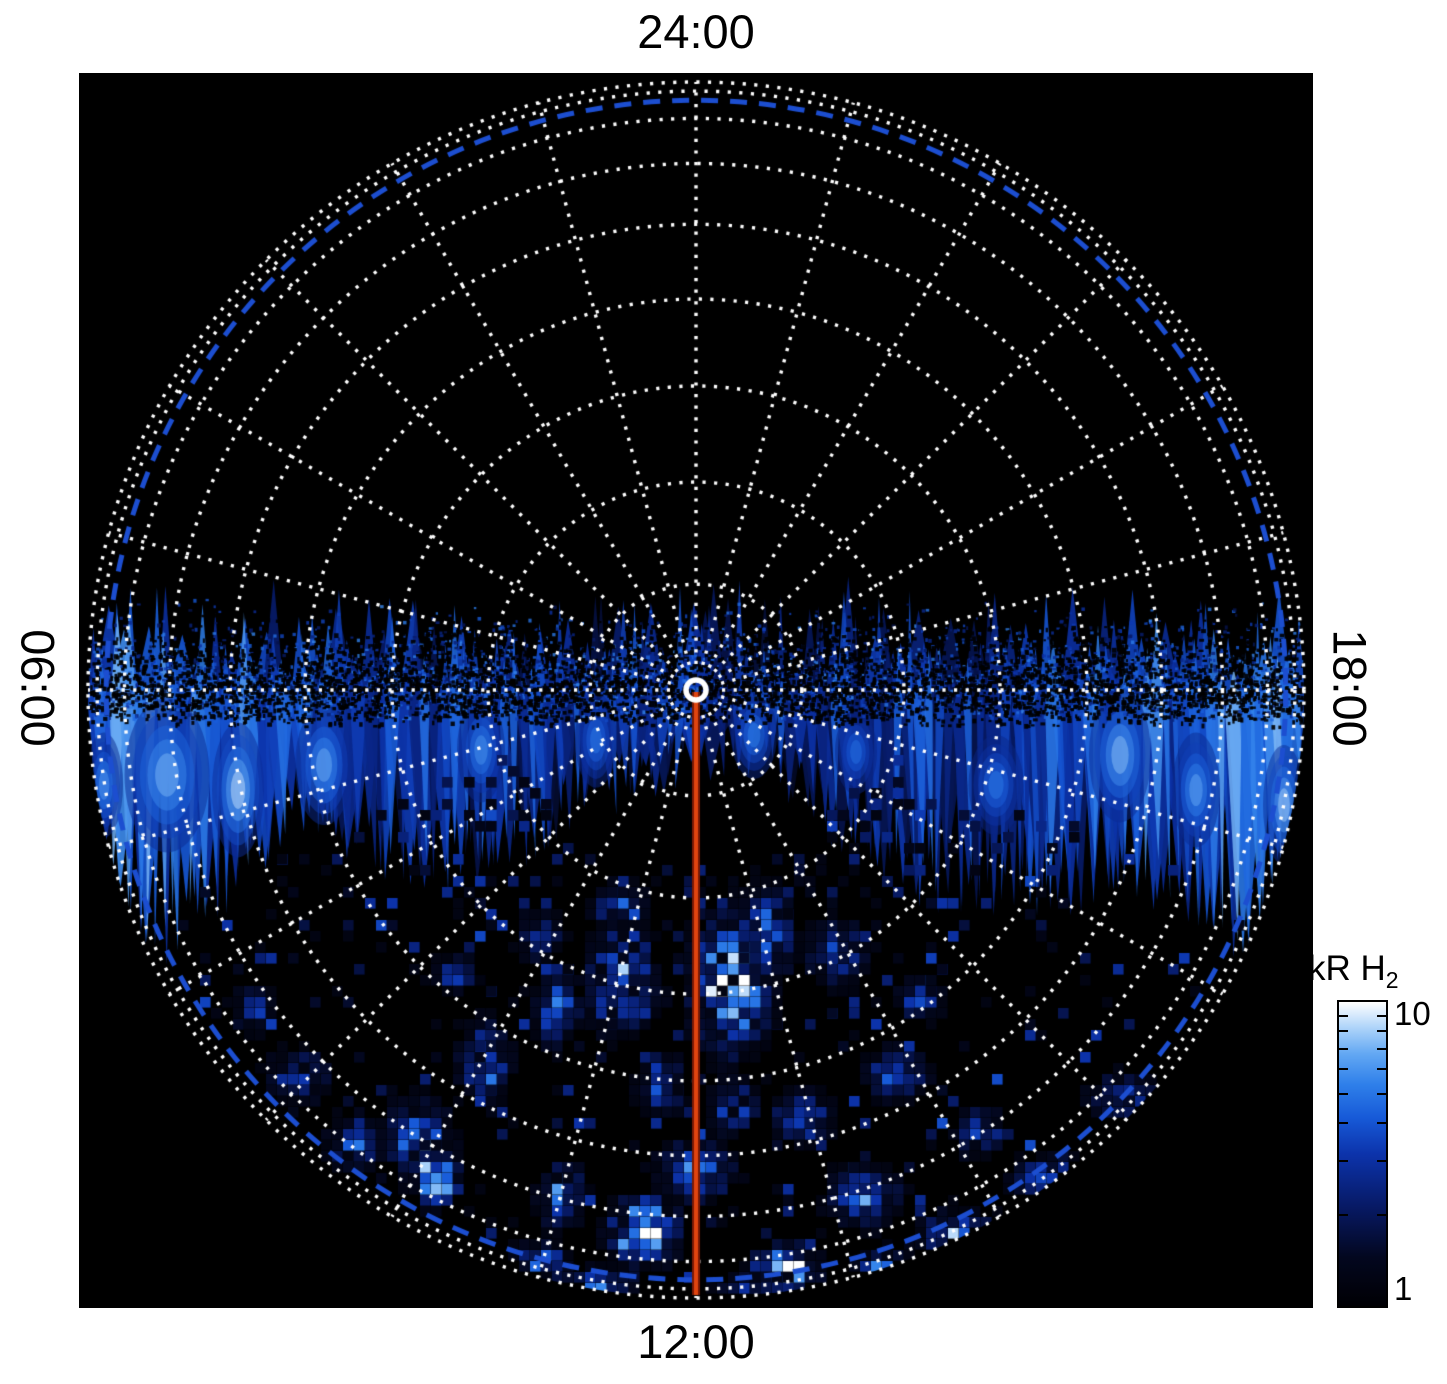  What do you see at coordinates (1403, 1288) in the screenshot?
I see `colorbar-min-label: 1` at bounding box center [1403, 1288].